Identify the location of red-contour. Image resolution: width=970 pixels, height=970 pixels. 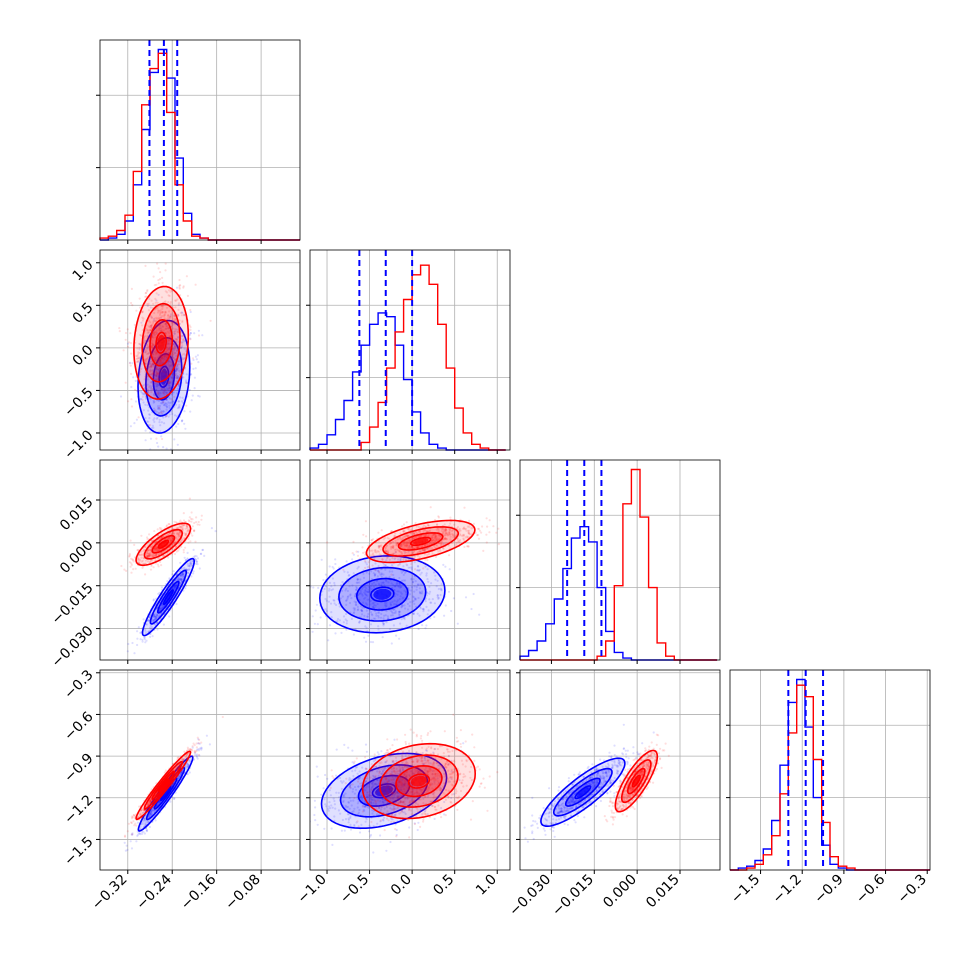
(163, 544).